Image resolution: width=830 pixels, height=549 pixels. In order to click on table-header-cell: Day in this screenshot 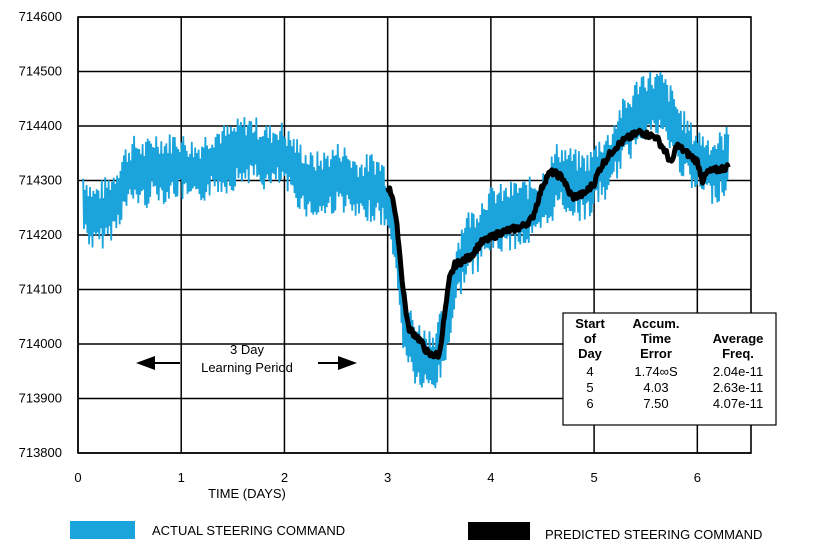, I will do `click(590, 353)`.